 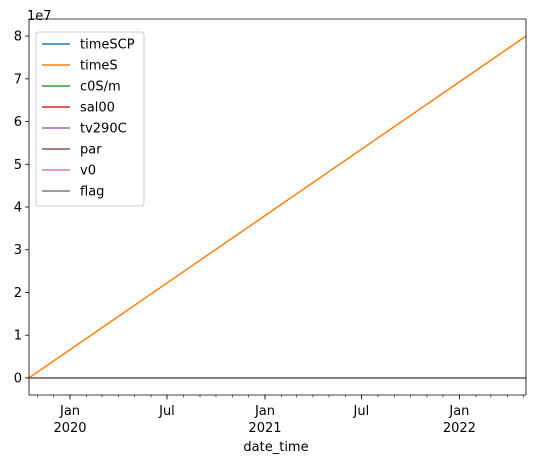 I want to click on x-tick-year-label: 2022, so click(x=459, y=428).